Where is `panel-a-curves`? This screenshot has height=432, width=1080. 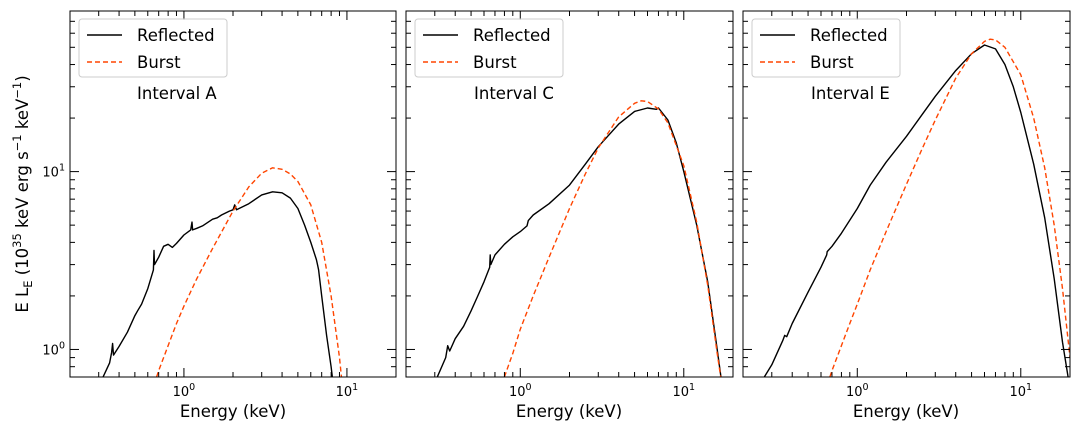 panel-a-curves is located at coordinates (222, 272).